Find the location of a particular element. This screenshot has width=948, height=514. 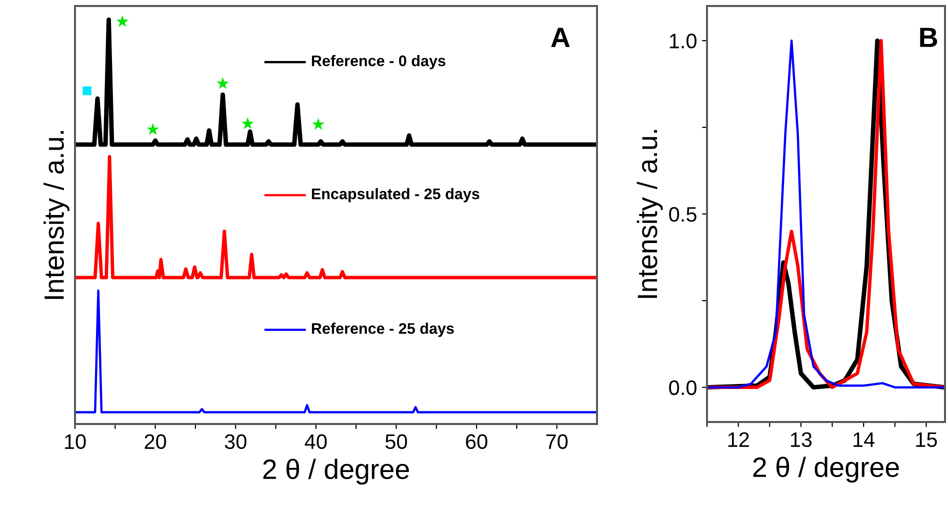

y-tick-label: 0.5 is located at coordinates (682, 214).